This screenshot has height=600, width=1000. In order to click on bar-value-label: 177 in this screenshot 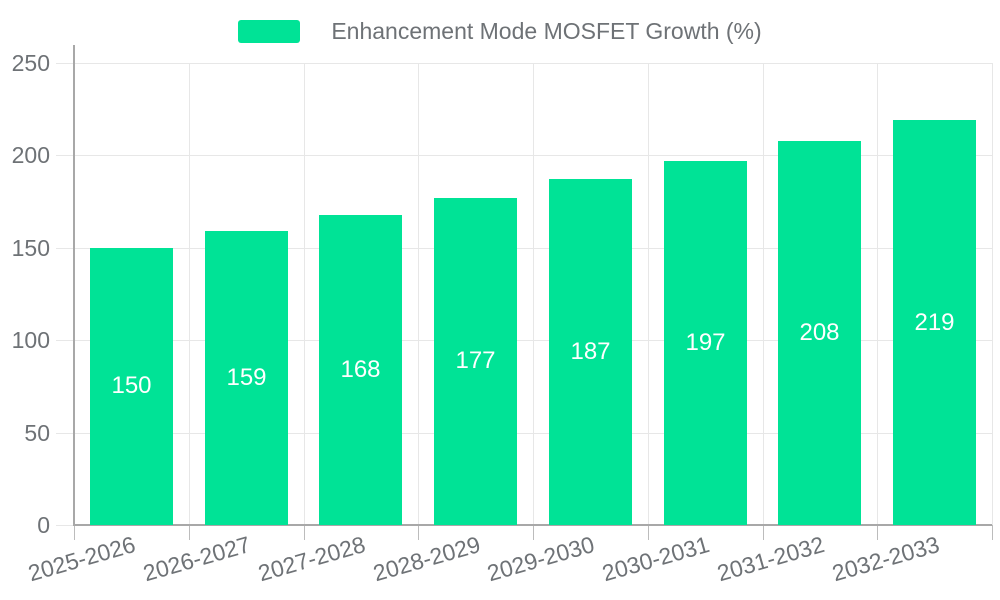, I will do `click(475, 360)`.